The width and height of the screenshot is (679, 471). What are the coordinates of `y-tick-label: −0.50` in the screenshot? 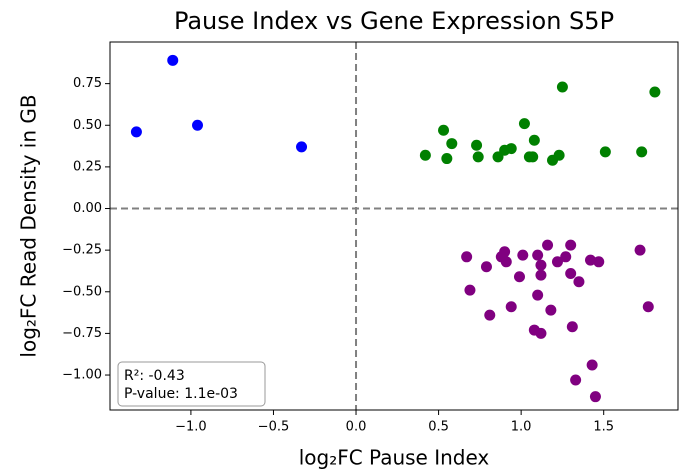 It's located at (82, 291).